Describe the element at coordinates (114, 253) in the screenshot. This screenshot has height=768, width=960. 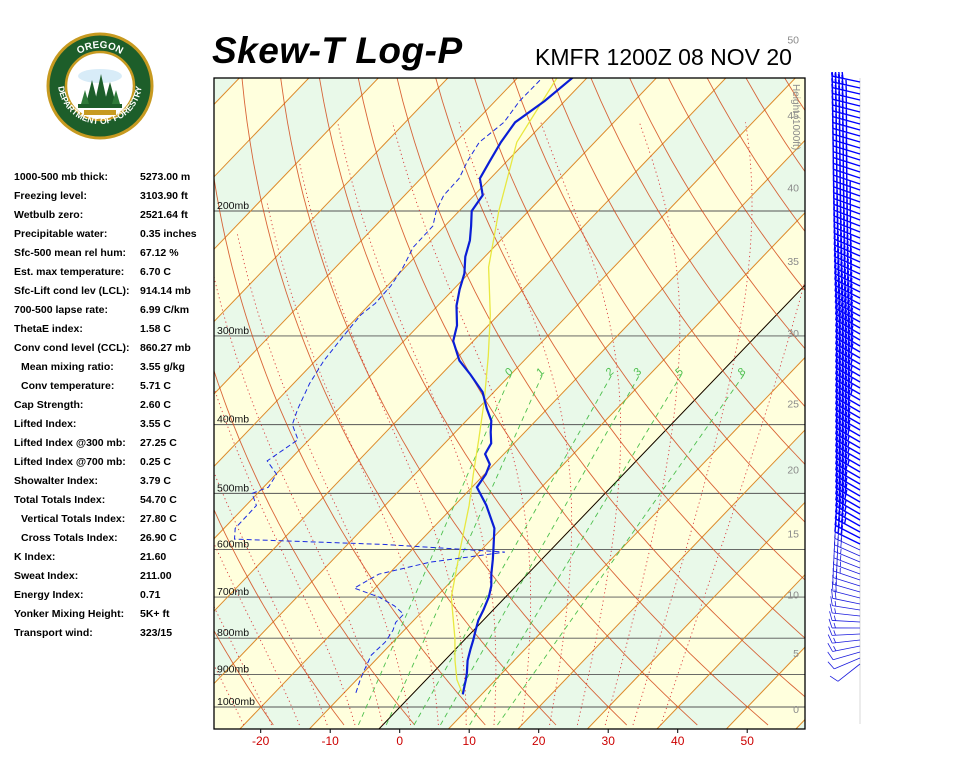
I see `index-row: Sfc-500 mean rel hum: 67.12 %` at that location.